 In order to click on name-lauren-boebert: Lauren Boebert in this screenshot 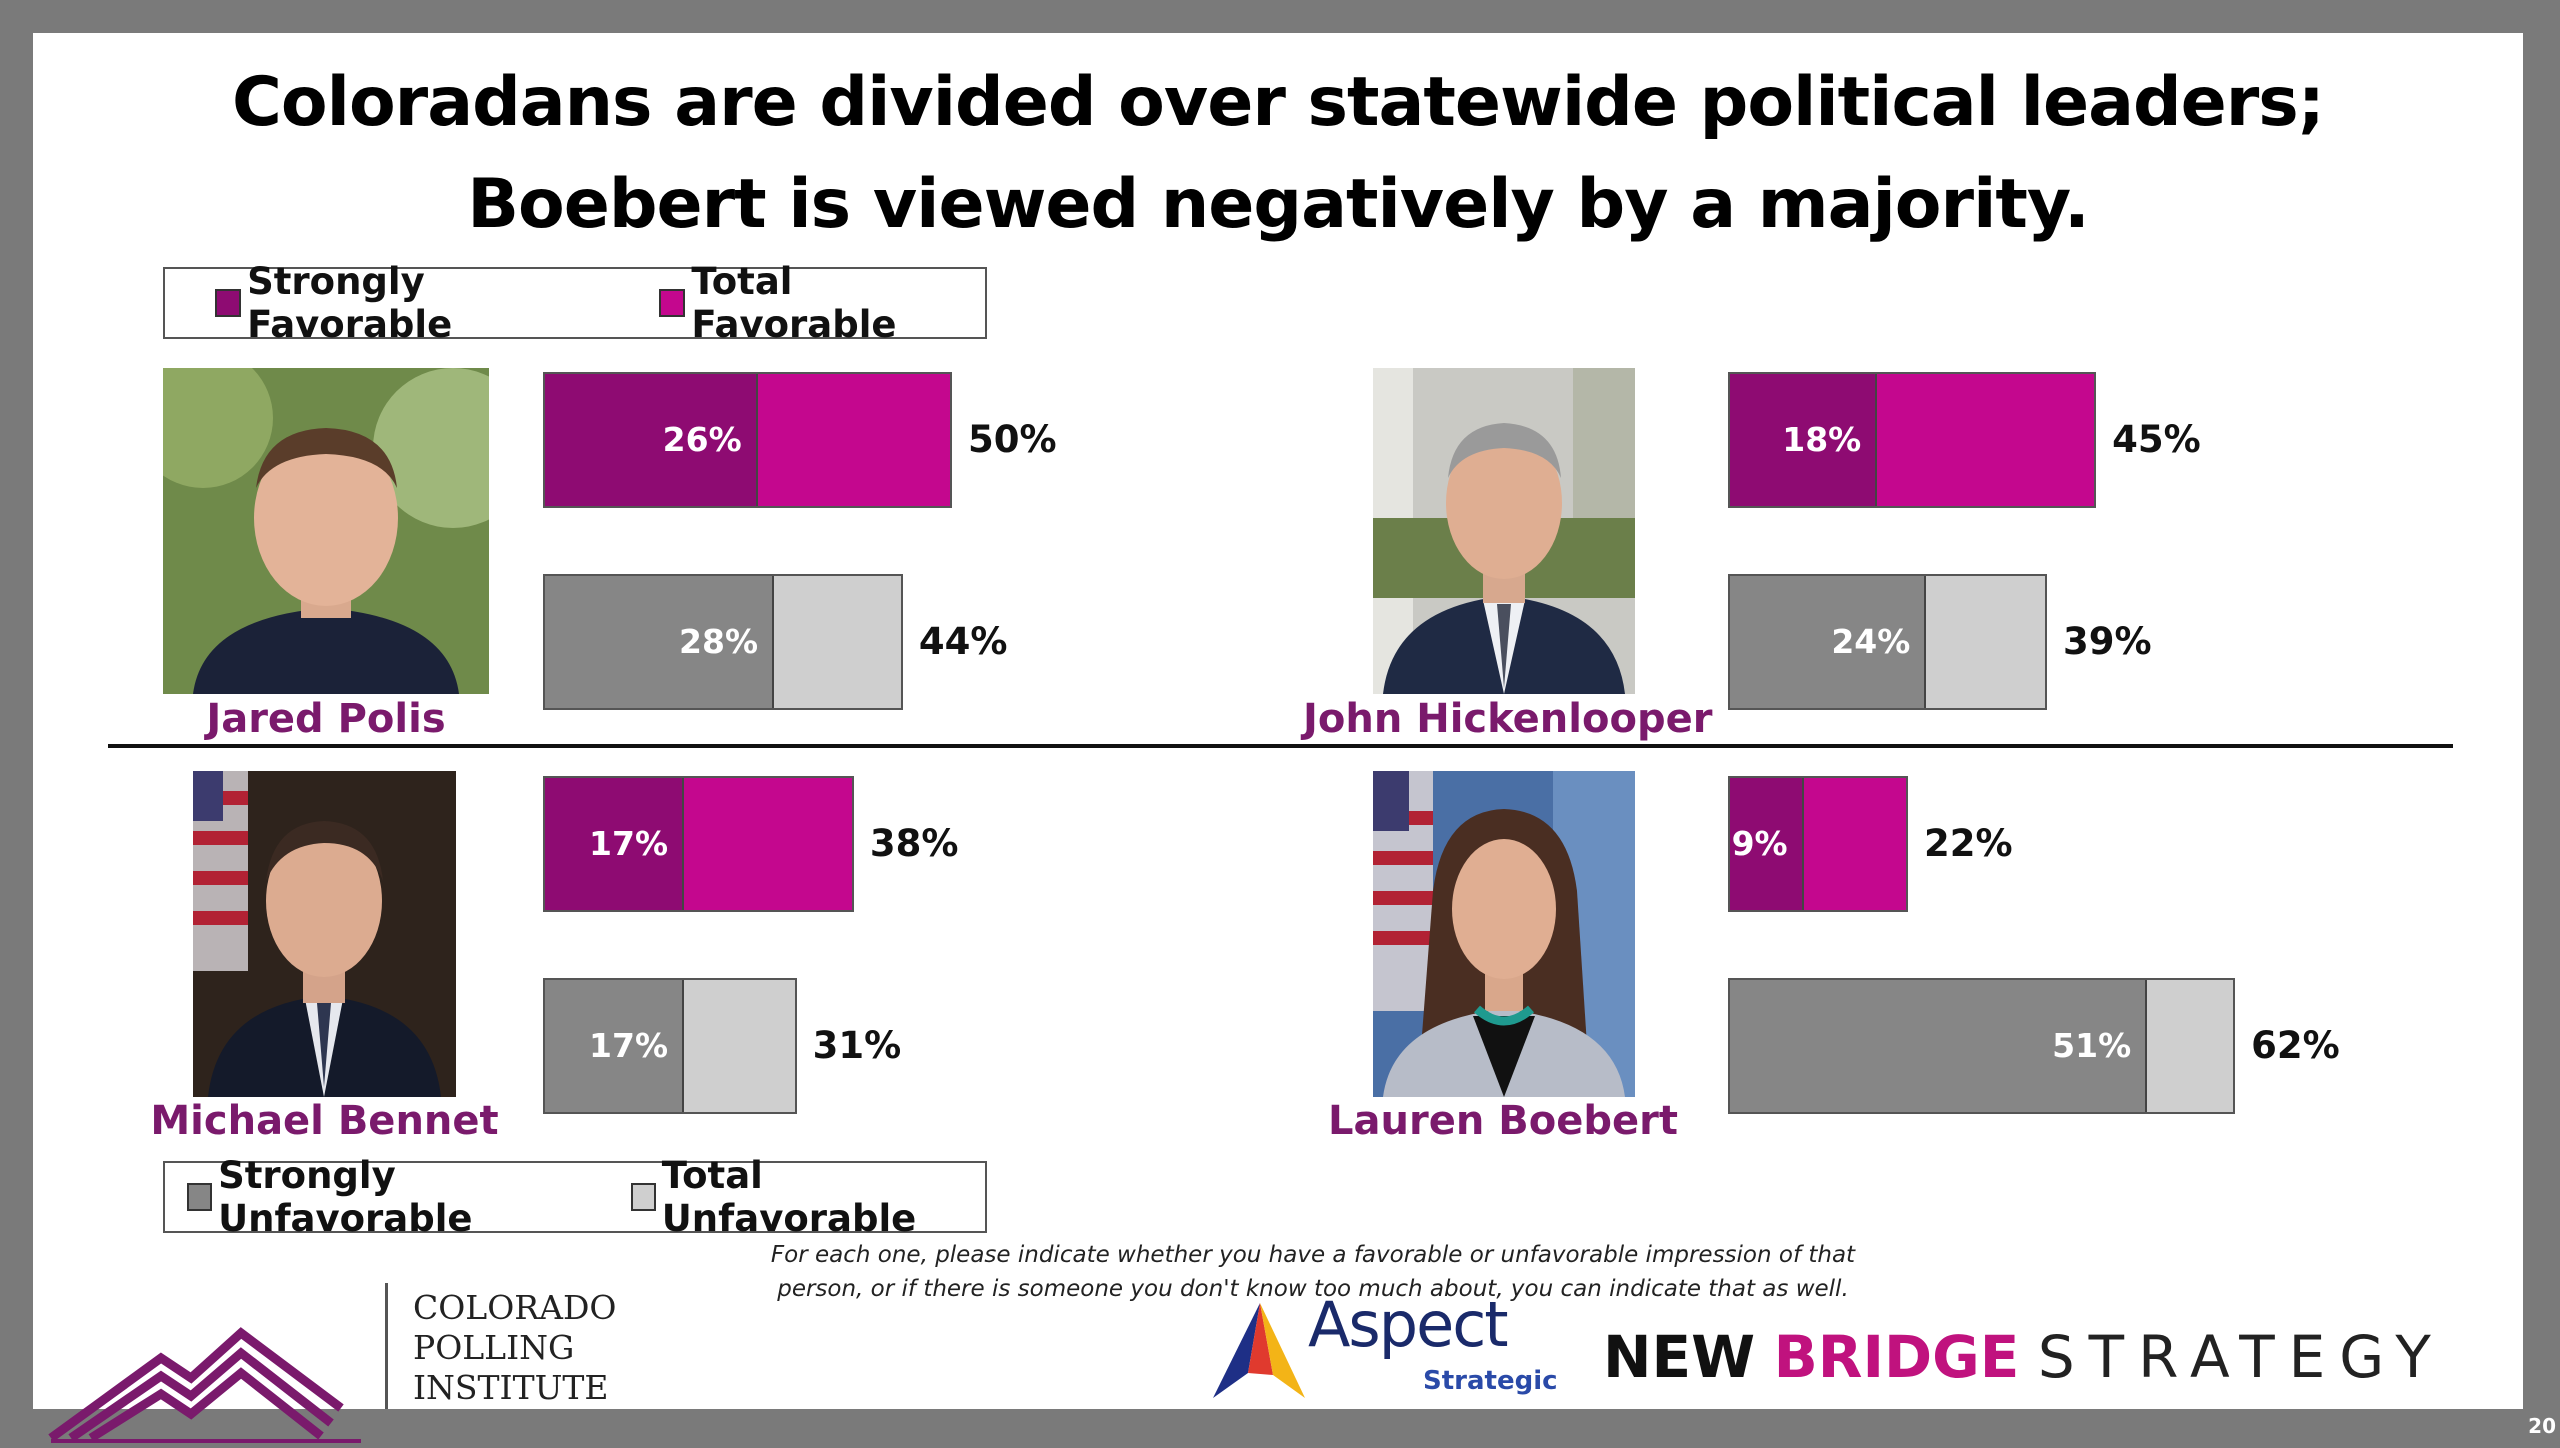, I will do `click(1503, 1121)`.